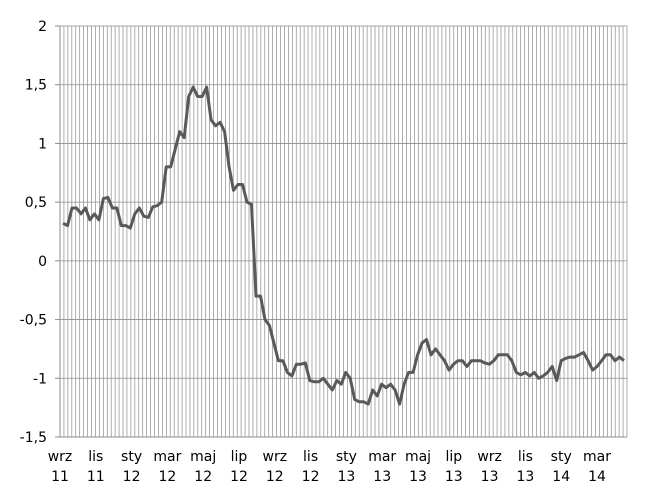 This screenshot has width=664, height=491. Describe the element at coordinates (33, 438) in the screenshot. I see `y-tick-label: -1,5` at that location.